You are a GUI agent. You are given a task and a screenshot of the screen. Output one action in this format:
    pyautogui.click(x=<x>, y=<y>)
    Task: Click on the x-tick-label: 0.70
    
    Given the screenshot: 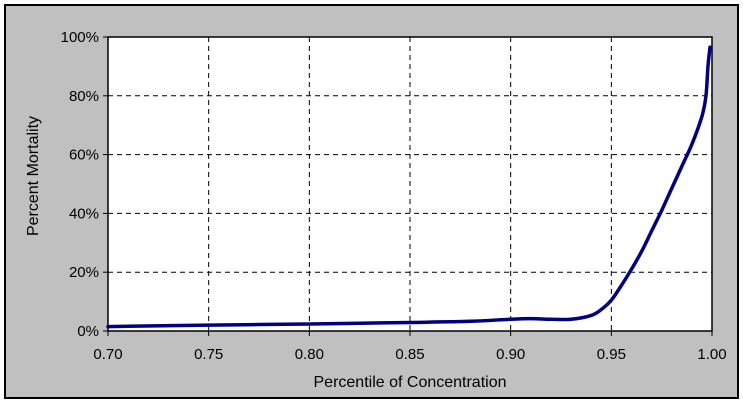 What is the action you would take?
    pyautogui.click(x=107, y=354)
    